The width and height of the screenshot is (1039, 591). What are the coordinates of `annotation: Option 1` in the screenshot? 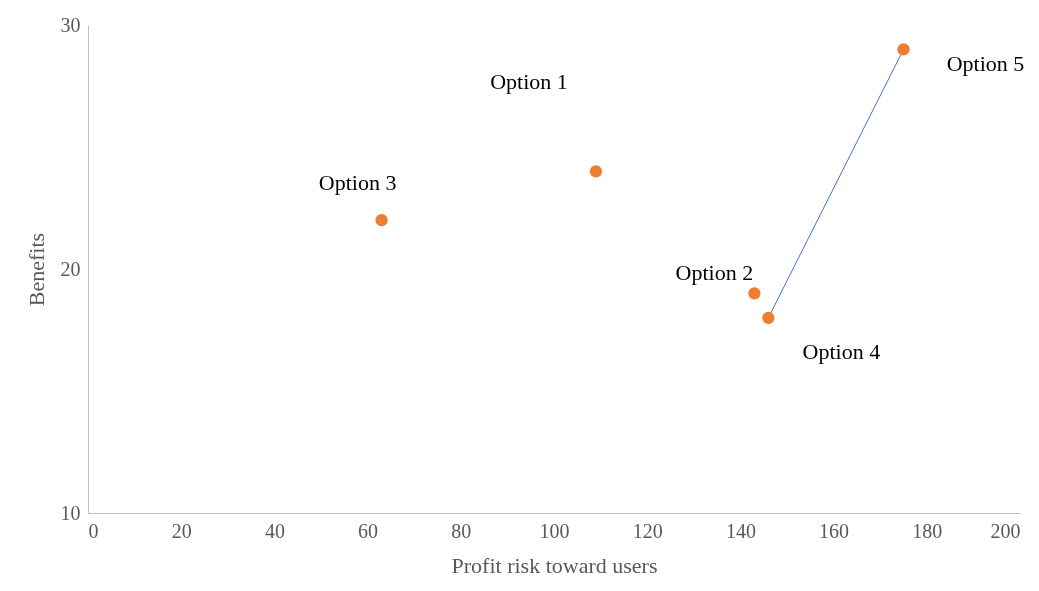 It's located at (529, 81).